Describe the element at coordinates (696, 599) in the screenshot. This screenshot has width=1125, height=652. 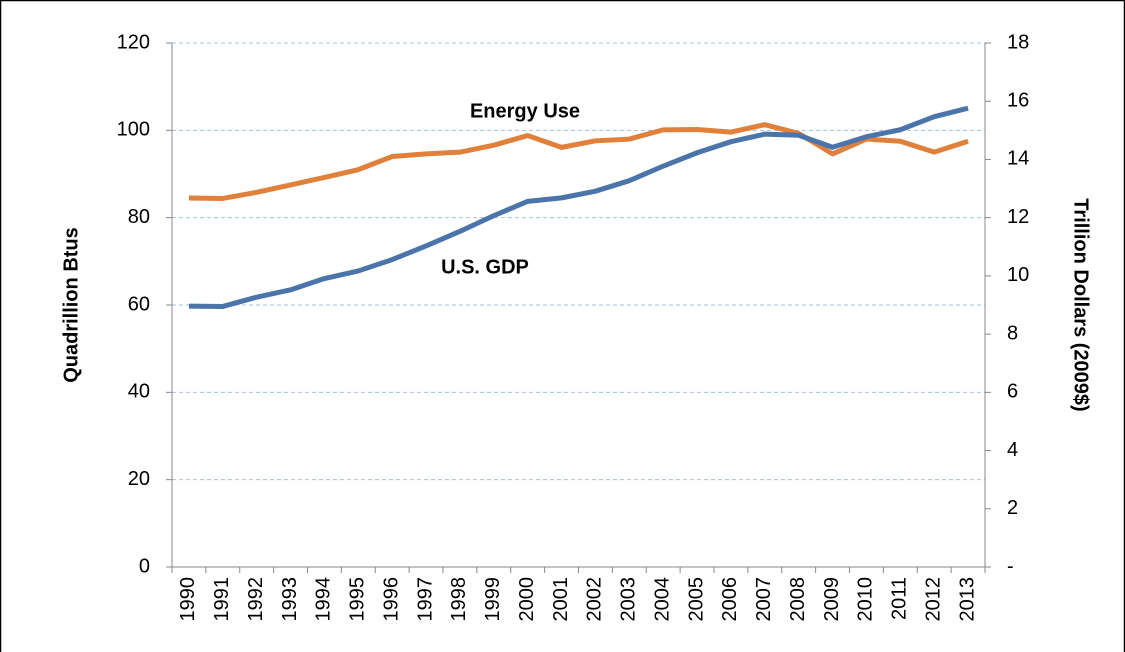
I see `x-tick-label: 2005` at that location.